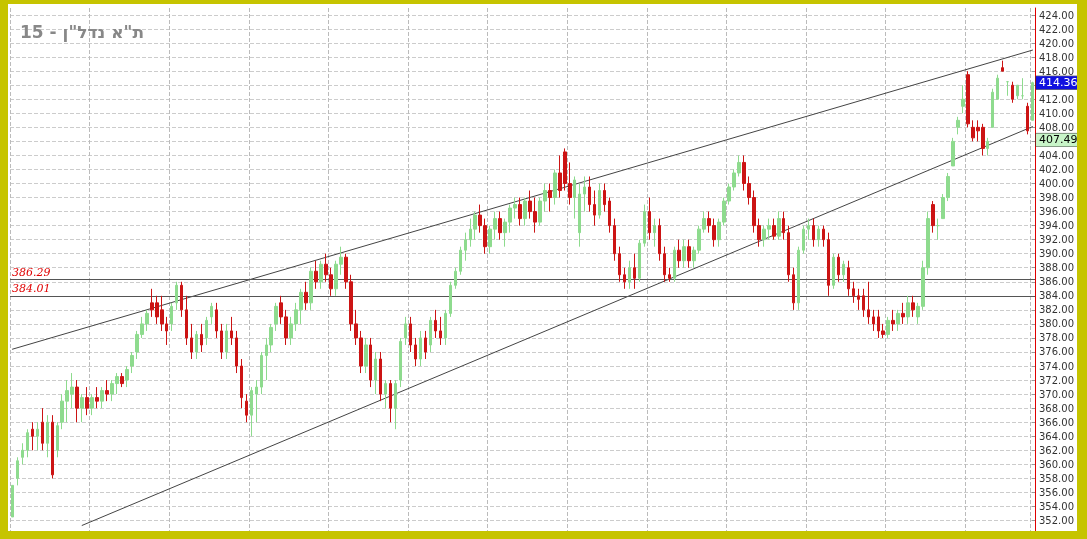  Describe the element at coordinates (1056, 394) in the screenshot. I see `y-tick-label: 370.00` at that location.